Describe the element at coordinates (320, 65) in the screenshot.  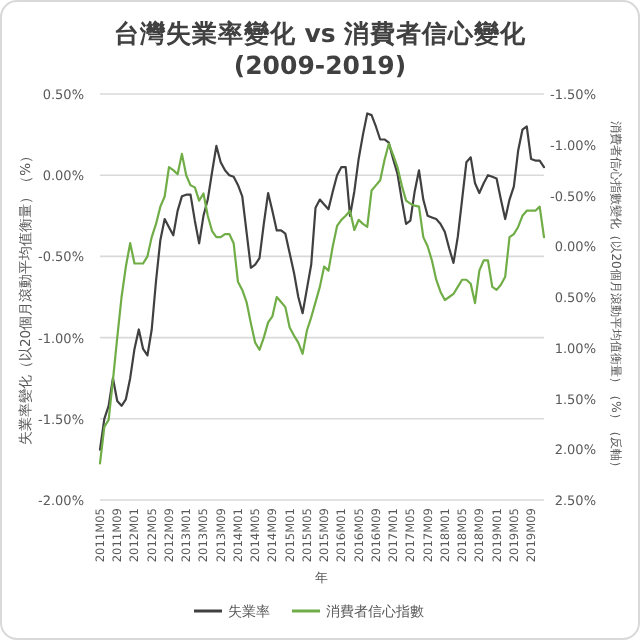
I see `chart-subtitle: (2009-2019)` at that location.